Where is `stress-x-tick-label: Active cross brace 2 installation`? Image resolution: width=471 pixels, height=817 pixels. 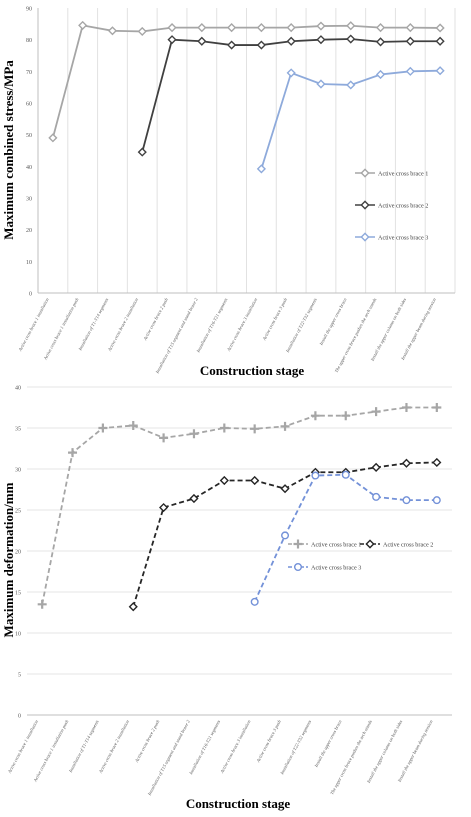
stress-x-tick-label: Active cross brace 2 installation is located at coordinates (122, 325).